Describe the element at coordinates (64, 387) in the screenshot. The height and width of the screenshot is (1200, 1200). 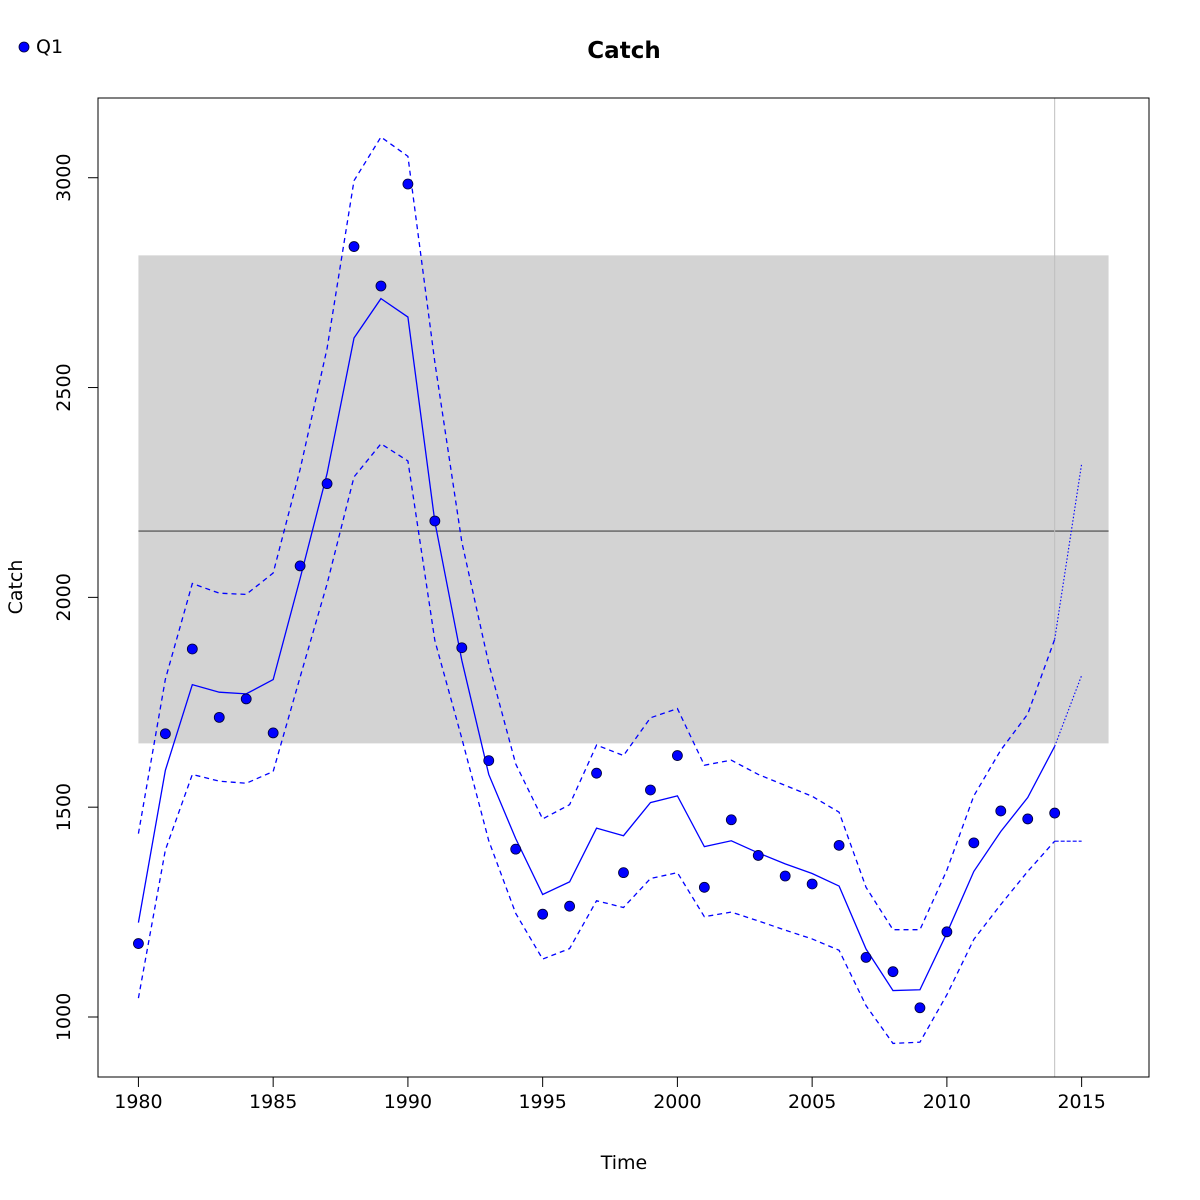
I see `y-tick-label: 2500` at that location.